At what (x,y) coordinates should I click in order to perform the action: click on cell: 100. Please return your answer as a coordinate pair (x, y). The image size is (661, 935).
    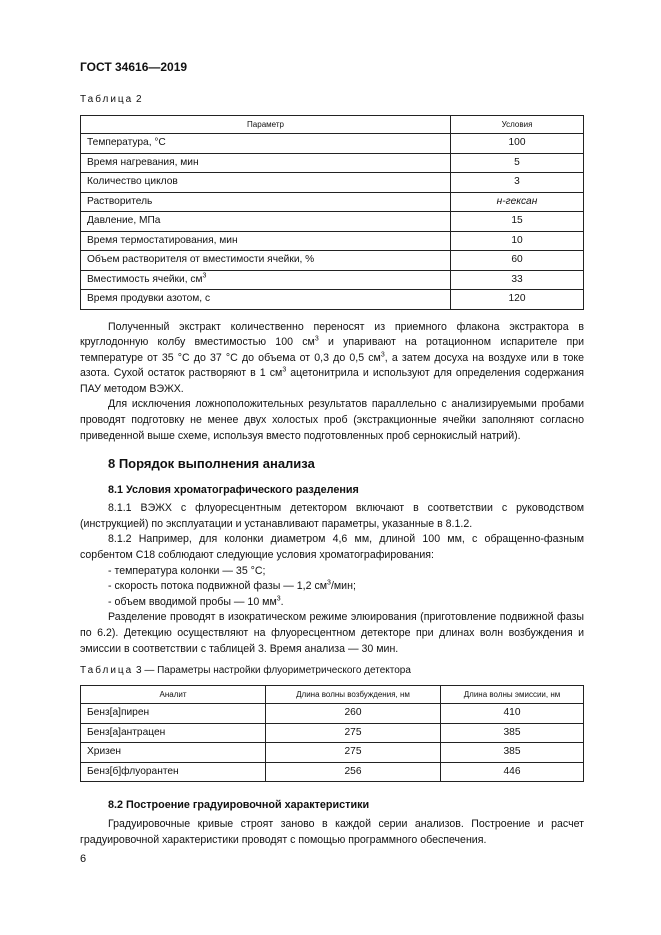
    Looking at the image, I should click on (517, 143).